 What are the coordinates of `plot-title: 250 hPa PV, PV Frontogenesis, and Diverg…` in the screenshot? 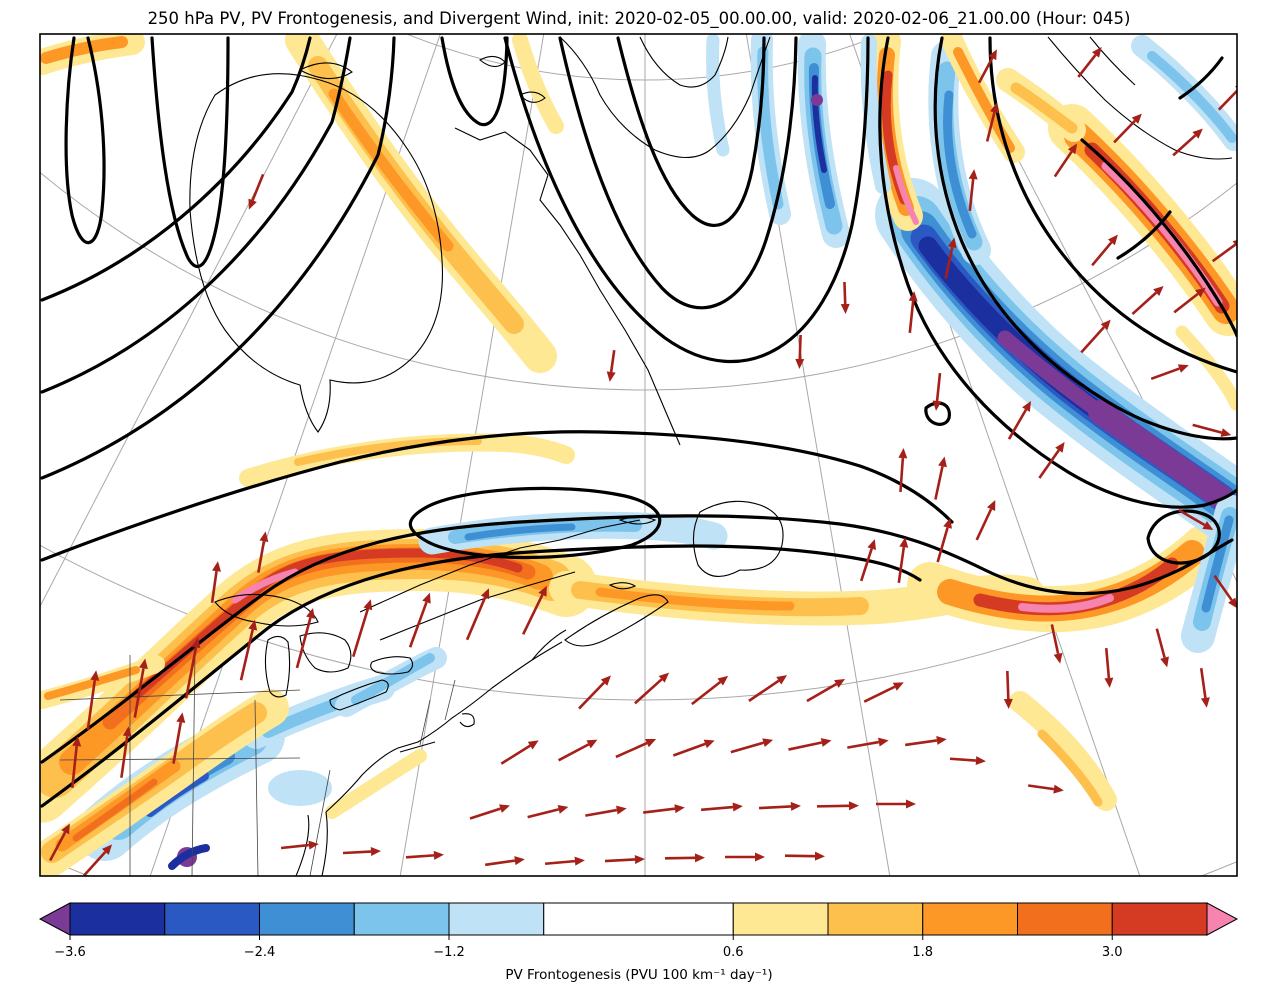 It's located at (639, 19).